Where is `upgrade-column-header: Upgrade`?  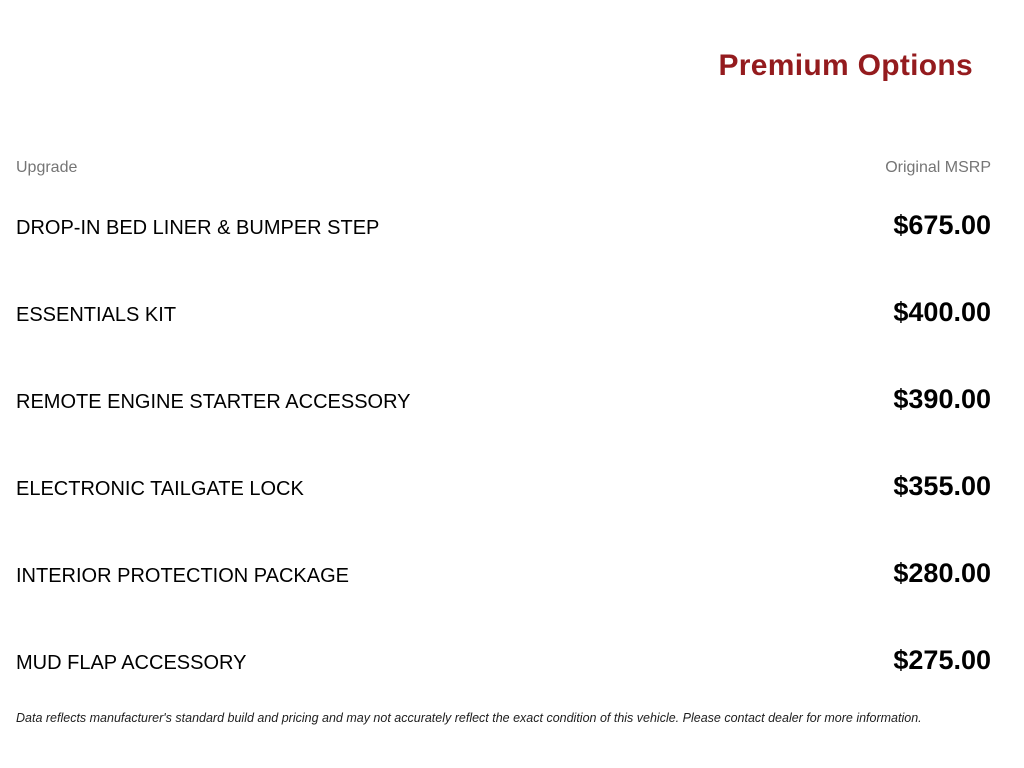 upgrade-column-header: Upgrade is located at coordinates (47, 167).